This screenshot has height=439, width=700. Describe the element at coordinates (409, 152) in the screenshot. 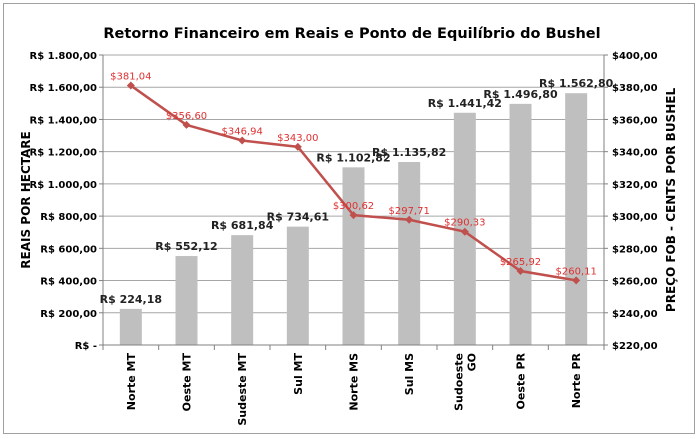

I see `bar-label: R$ 1.135,82` at that location.